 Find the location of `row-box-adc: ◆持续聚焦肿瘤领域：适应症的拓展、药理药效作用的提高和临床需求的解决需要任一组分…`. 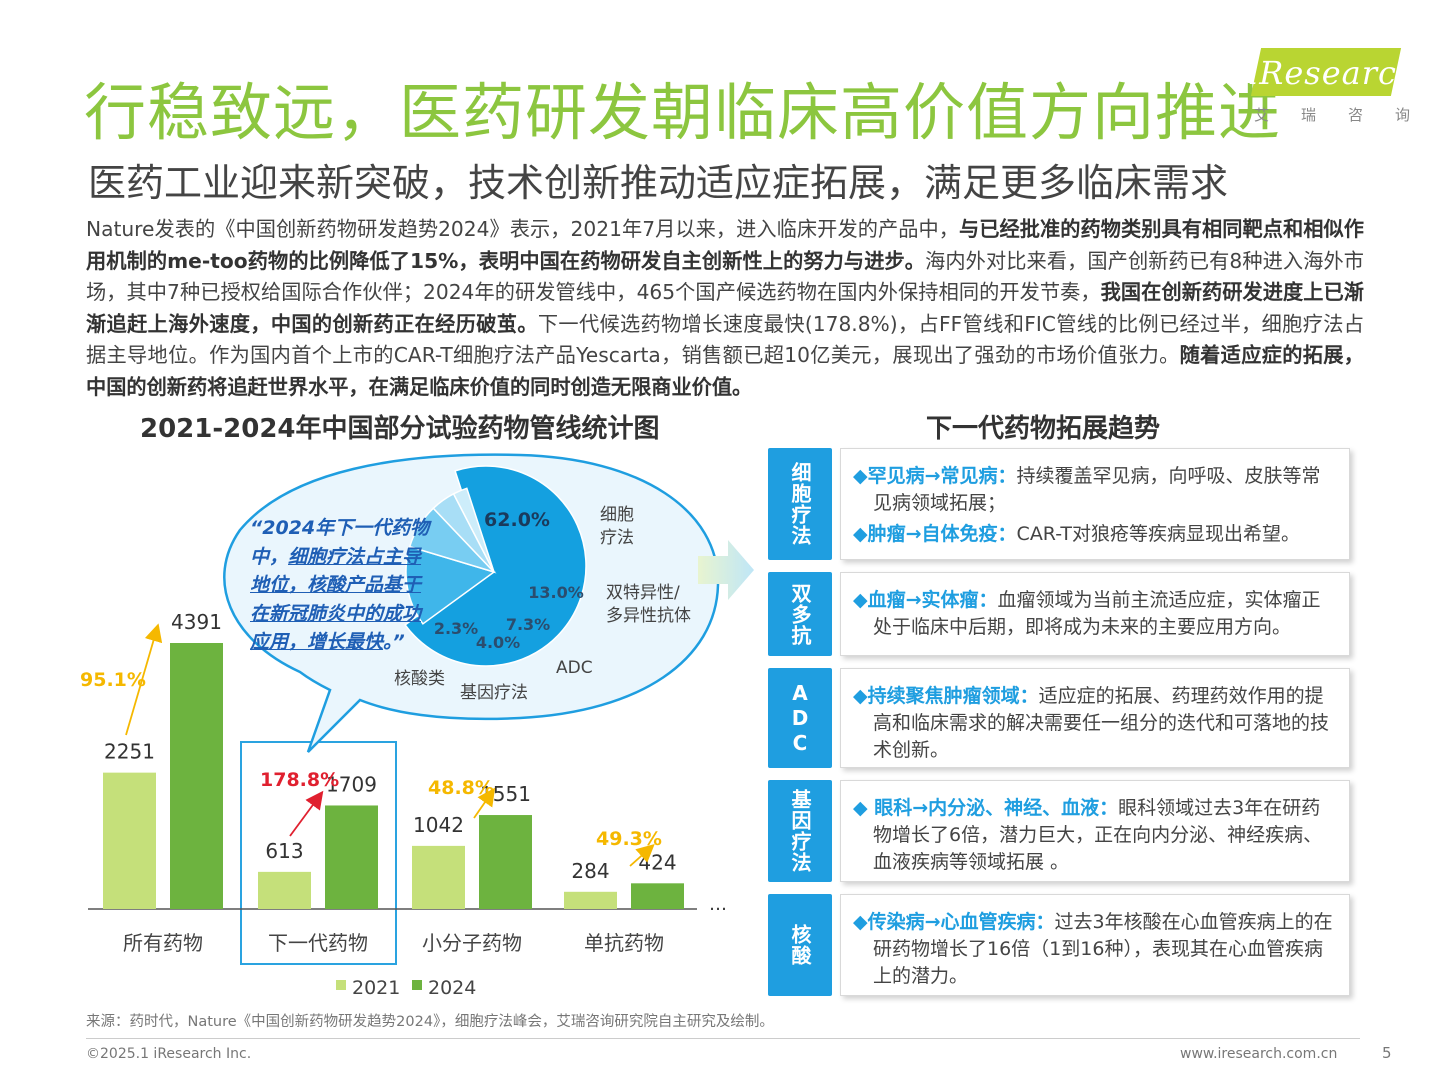

row-box-adc: ◆持续聚焦肿瘤领域：适应症的拓展、药理药效作用的提高和临床需求的解决需要任一组分… is located at coordinates (1095, 718).